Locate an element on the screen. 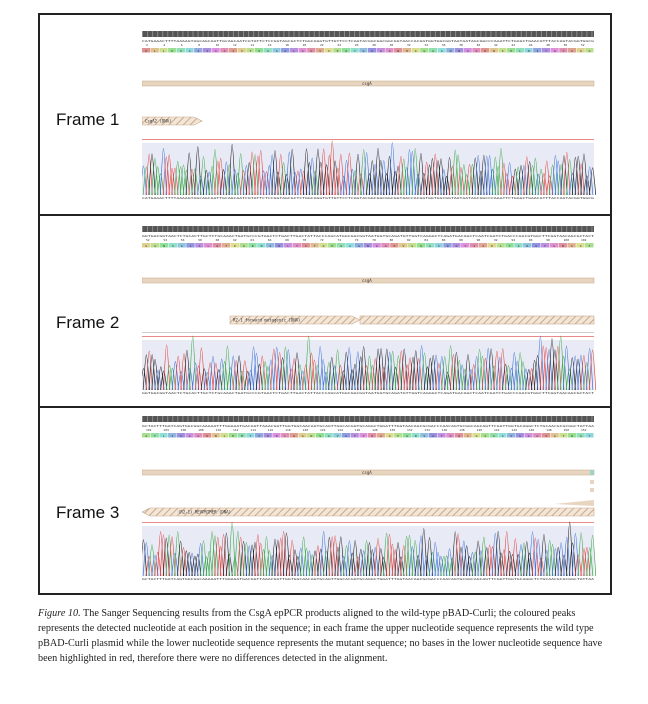 This screenshot has height=704, width=648. primer-arrow is located at coordinates (368, 512).